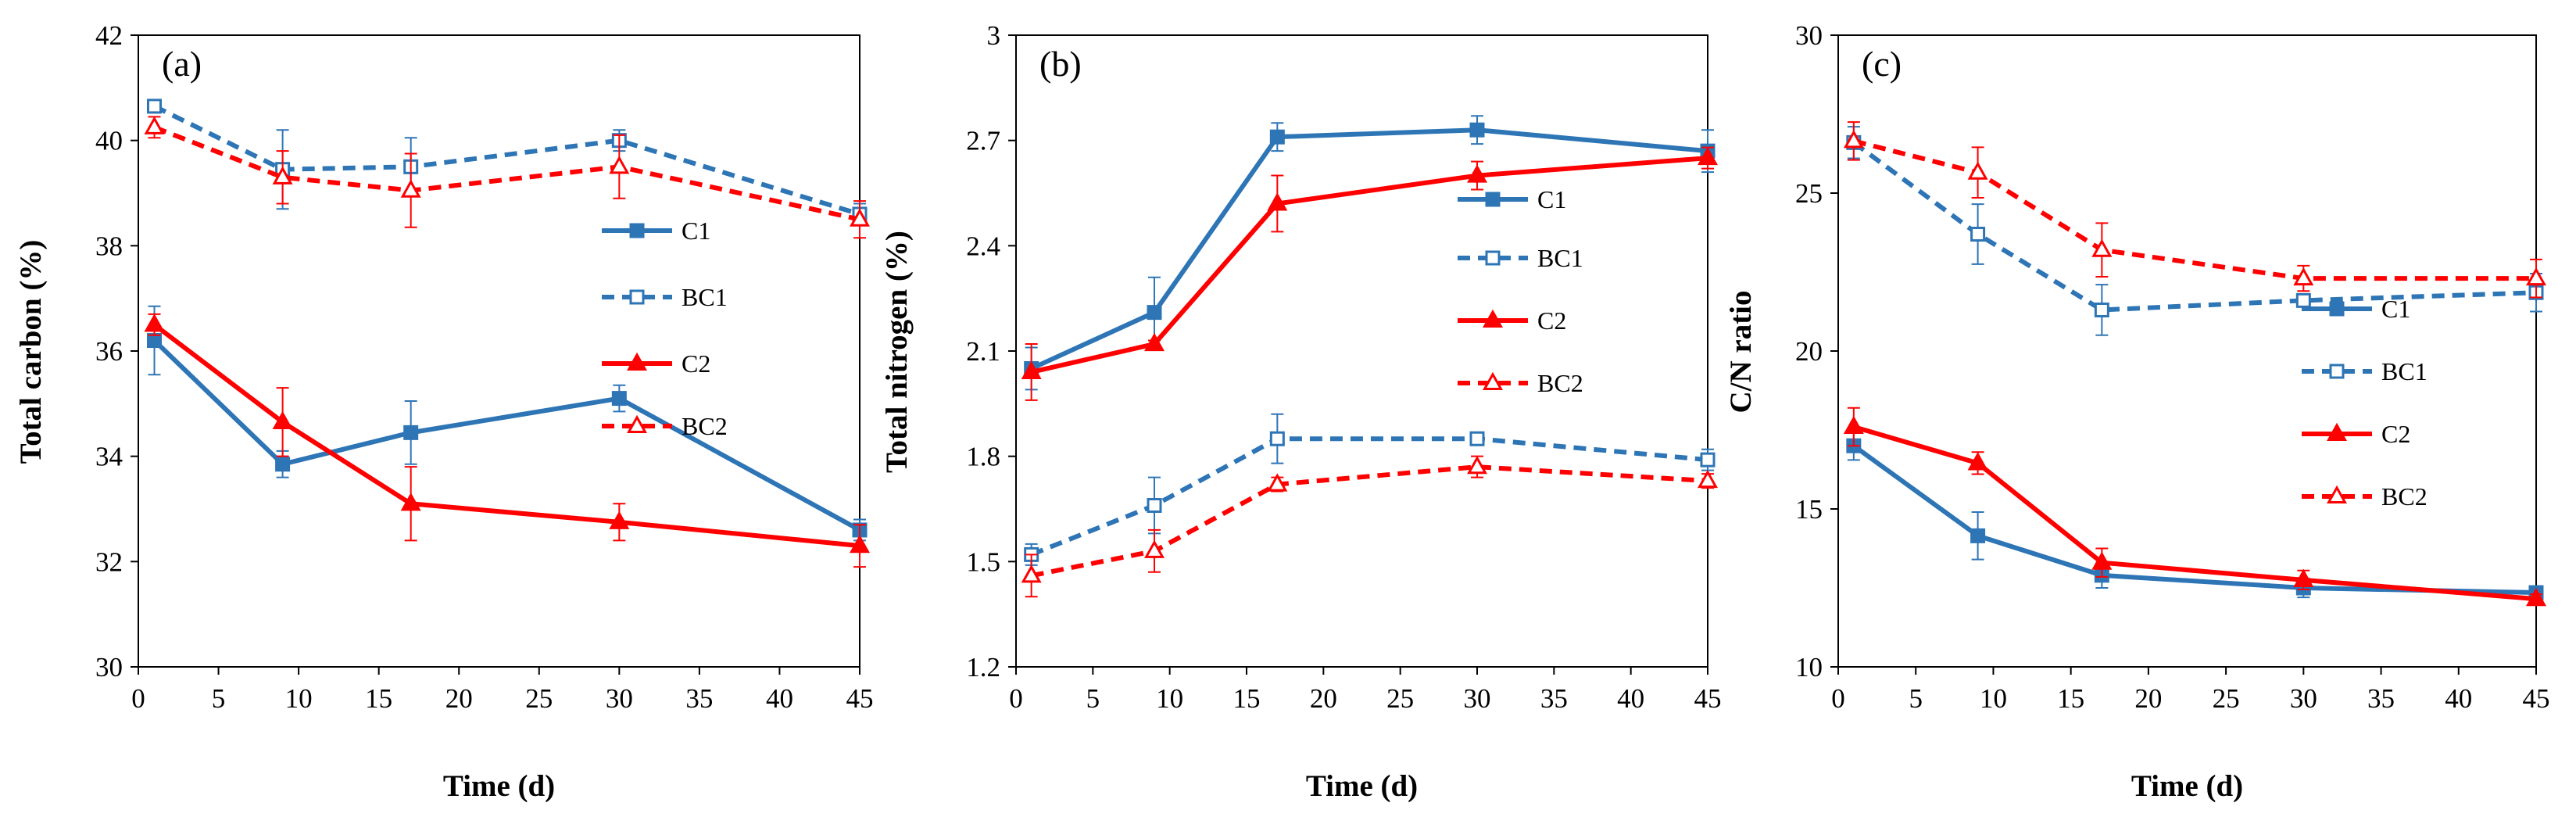 The image size is (2576, 824). I want to click on panel-b-y-tick-label: 2.4, so click(983, 246).